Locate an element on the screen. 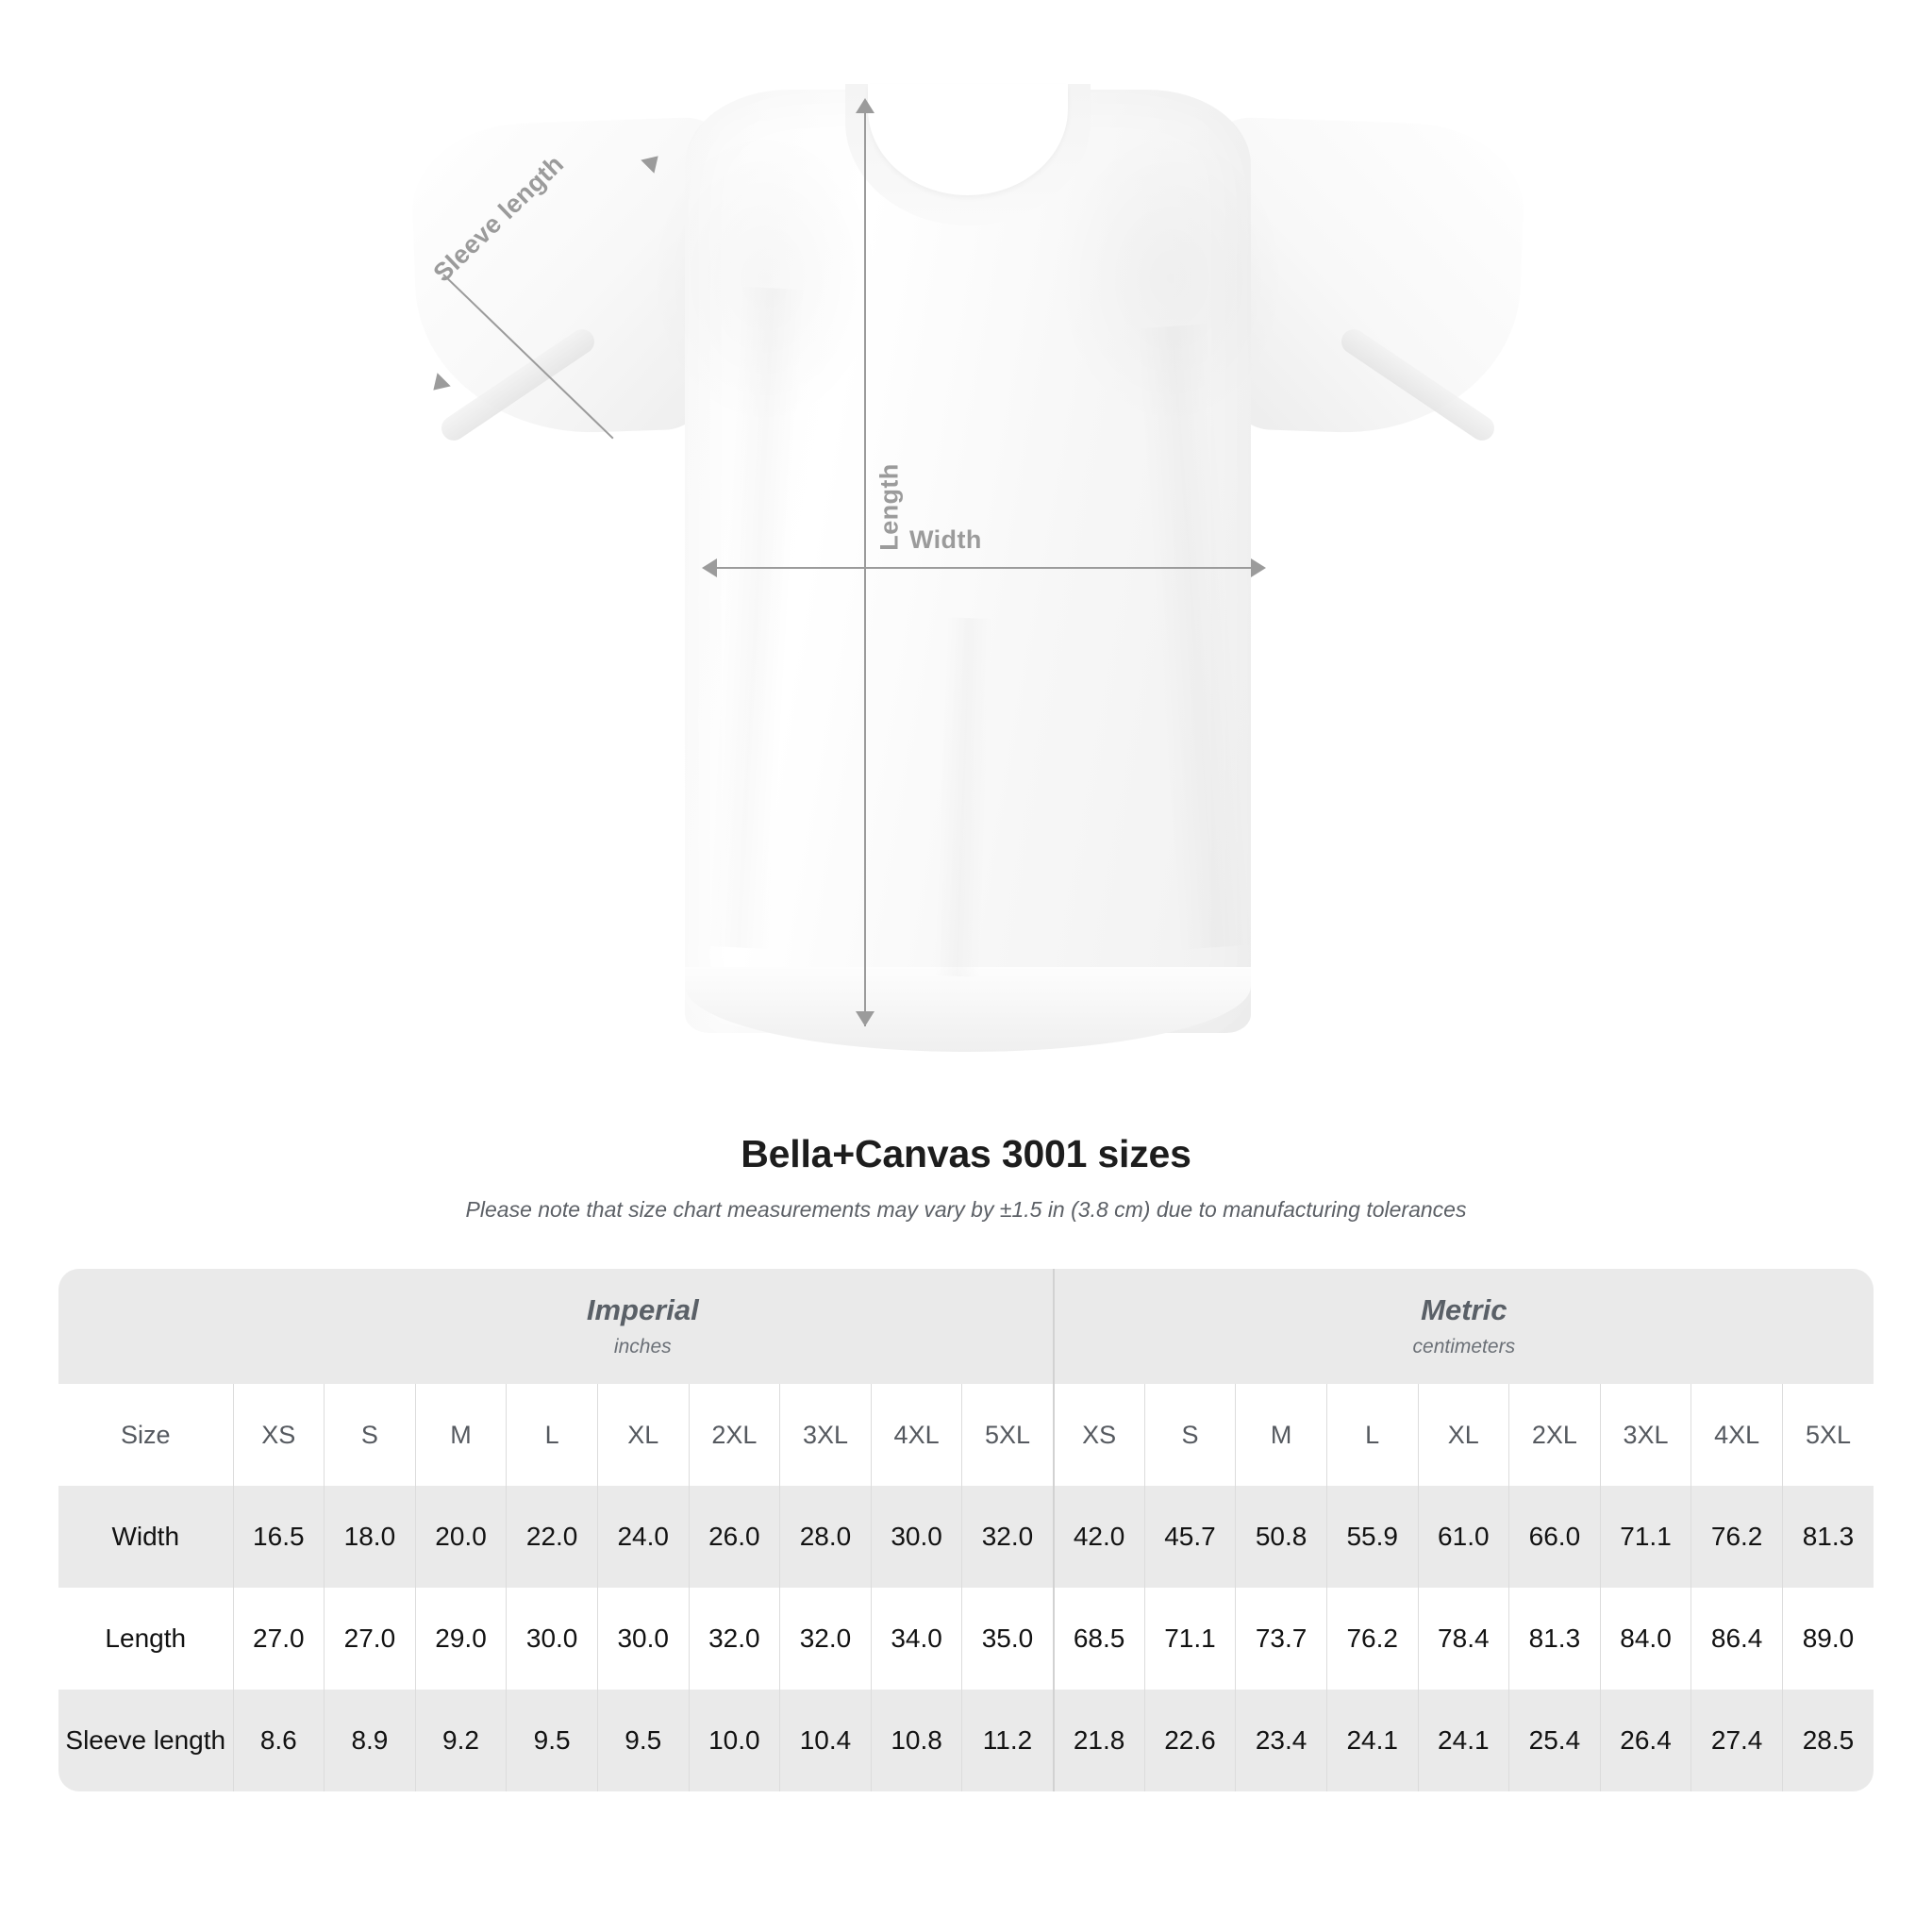 The image size is (1932, 1932). unit-sub-metric: centimeters is located at coordinates (1464, 1346).